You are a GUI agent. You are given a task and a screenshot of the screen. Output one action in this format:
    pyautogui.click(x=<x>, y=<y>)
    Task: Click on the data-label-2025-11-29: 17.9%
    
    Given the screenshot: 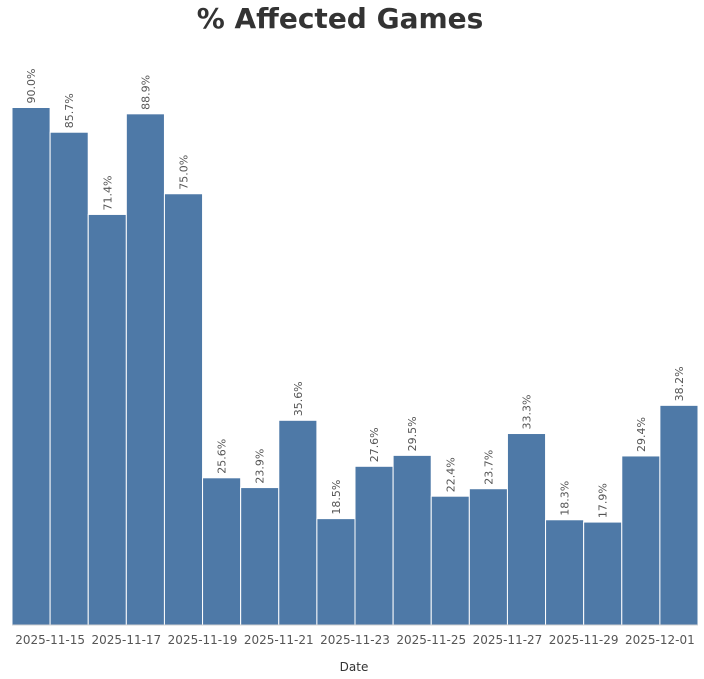 What is the action you would take?
    pyautogui.click(x=603, y=500)
    